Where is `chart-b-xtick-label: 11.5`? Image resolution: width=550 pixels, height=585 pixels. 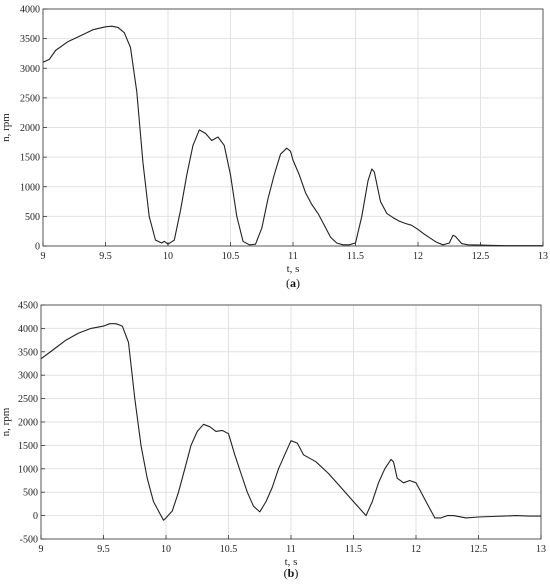 chart-b-xtick-label: 11.5 is located at coordinates (353, 549).